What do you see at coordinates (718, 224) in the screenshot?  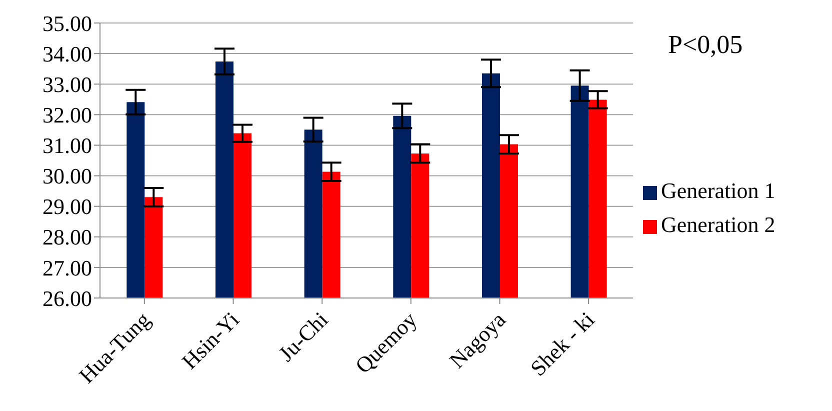 I see `legend-label: Generation 2` at bounding box center [718, 224].